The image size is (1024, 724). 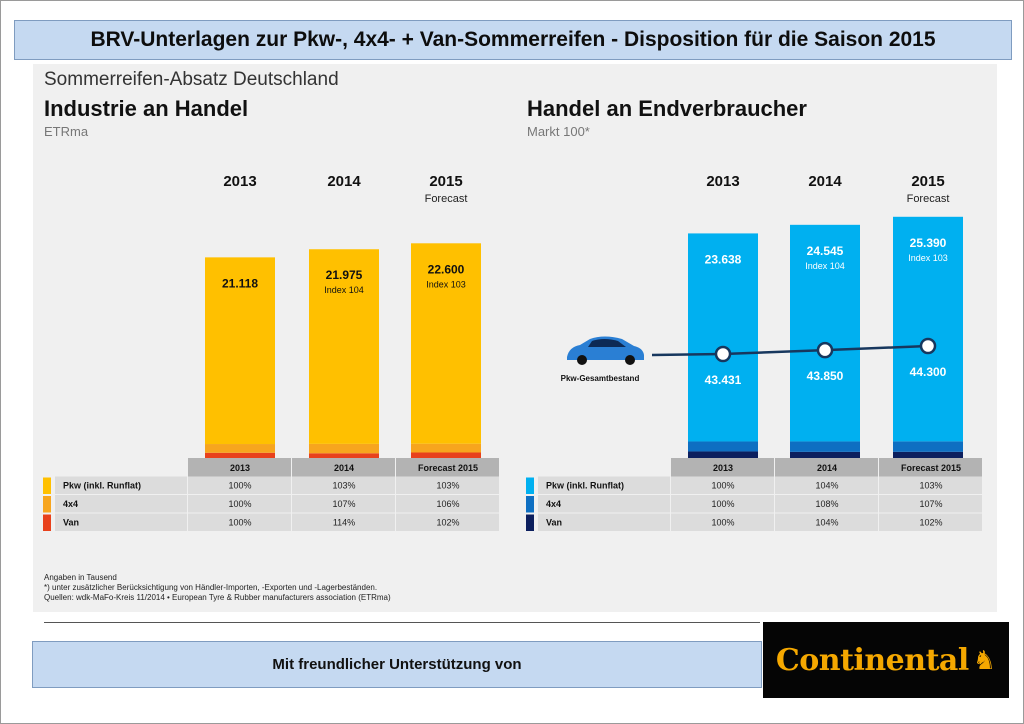 What do you see at coordinates (927, 181) in the screenshot?
I see `year-label: 2015` at bounding box center [927, 181].